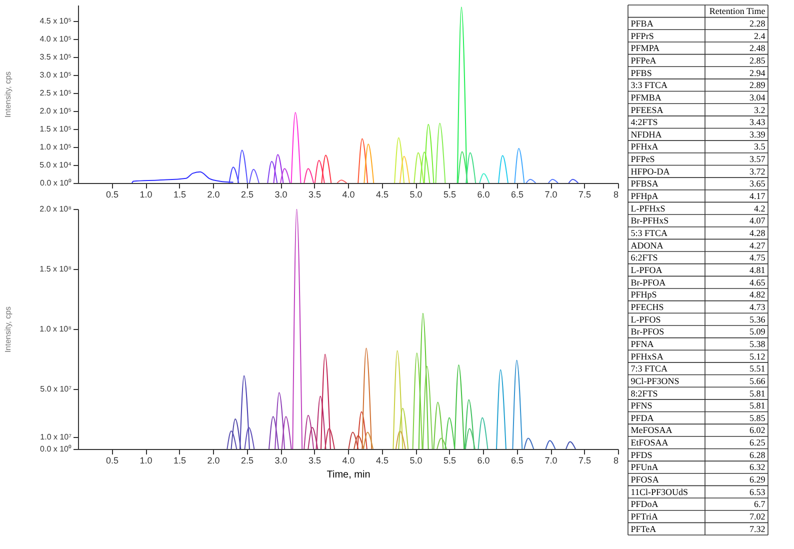  I want to click on data-label: 4.27, so click(757, 245).